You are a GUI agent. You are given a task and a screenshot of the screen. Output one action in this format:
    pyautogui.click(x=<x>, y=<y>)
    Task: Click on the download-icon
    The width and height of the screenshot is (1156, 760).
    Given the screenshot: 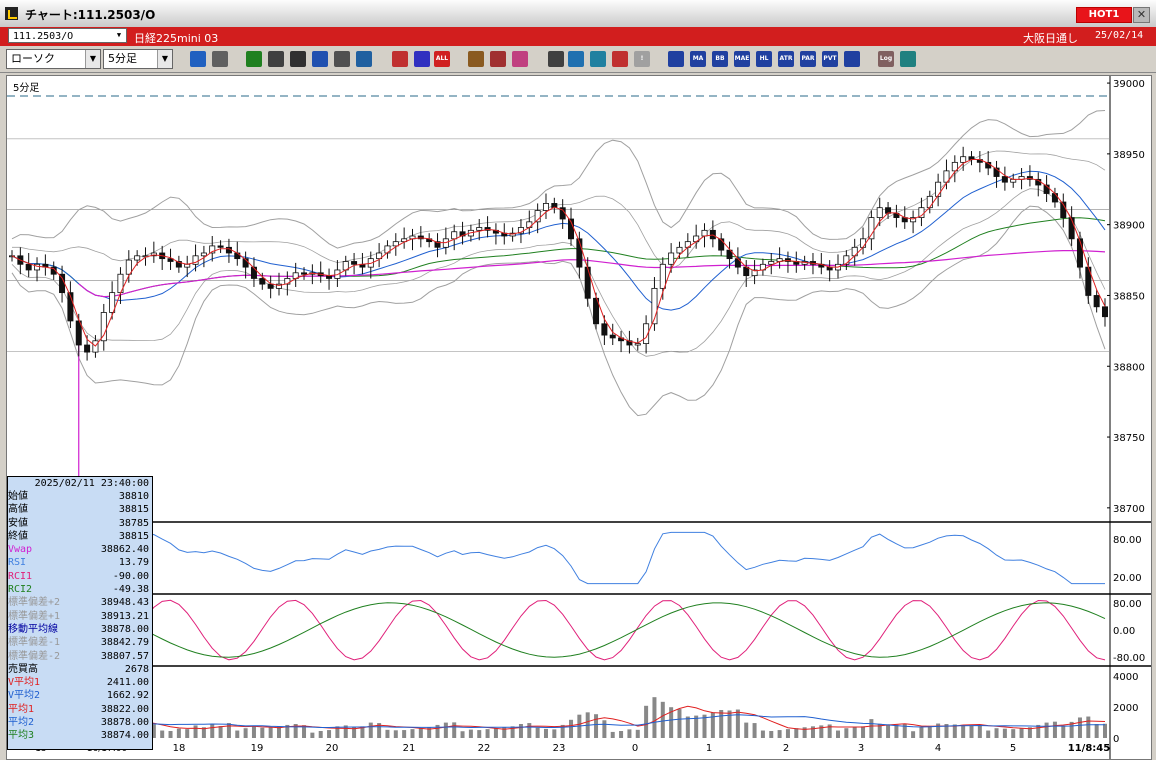 What is the action you would take?
    pyautogui.click(x=556, y=59)
    